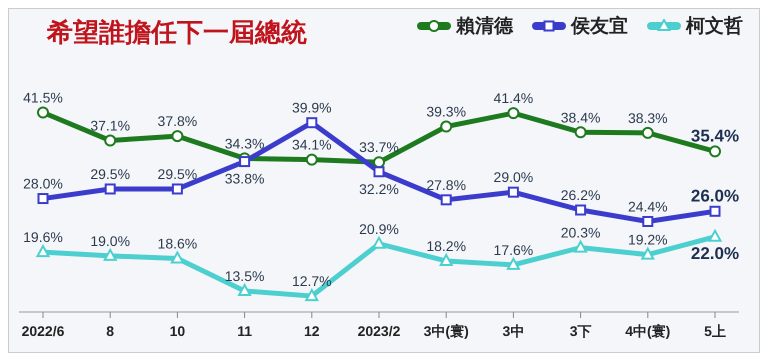 This screenshot has width=768, height=361. I want to click on data-label: 18.6%, so click(178, 243).